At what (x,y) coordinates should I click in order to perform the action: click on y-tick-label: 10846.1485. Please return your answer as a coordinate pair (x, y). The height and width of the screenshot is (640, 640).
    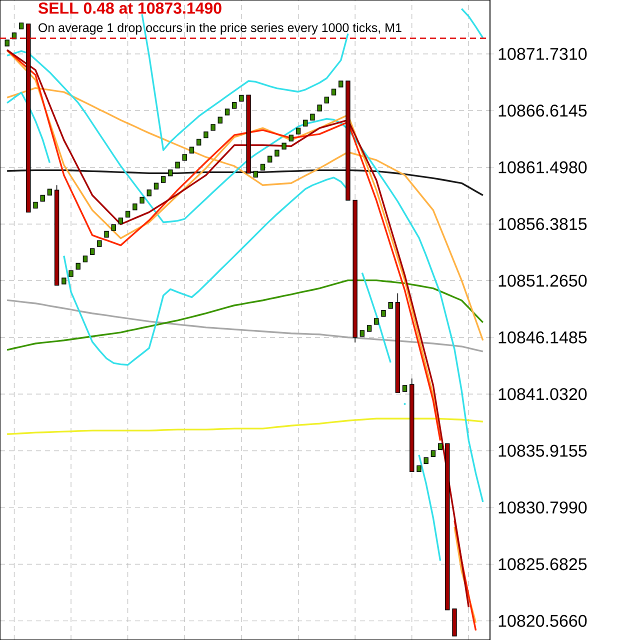
    Looking at the image, I should click on (542, 337).